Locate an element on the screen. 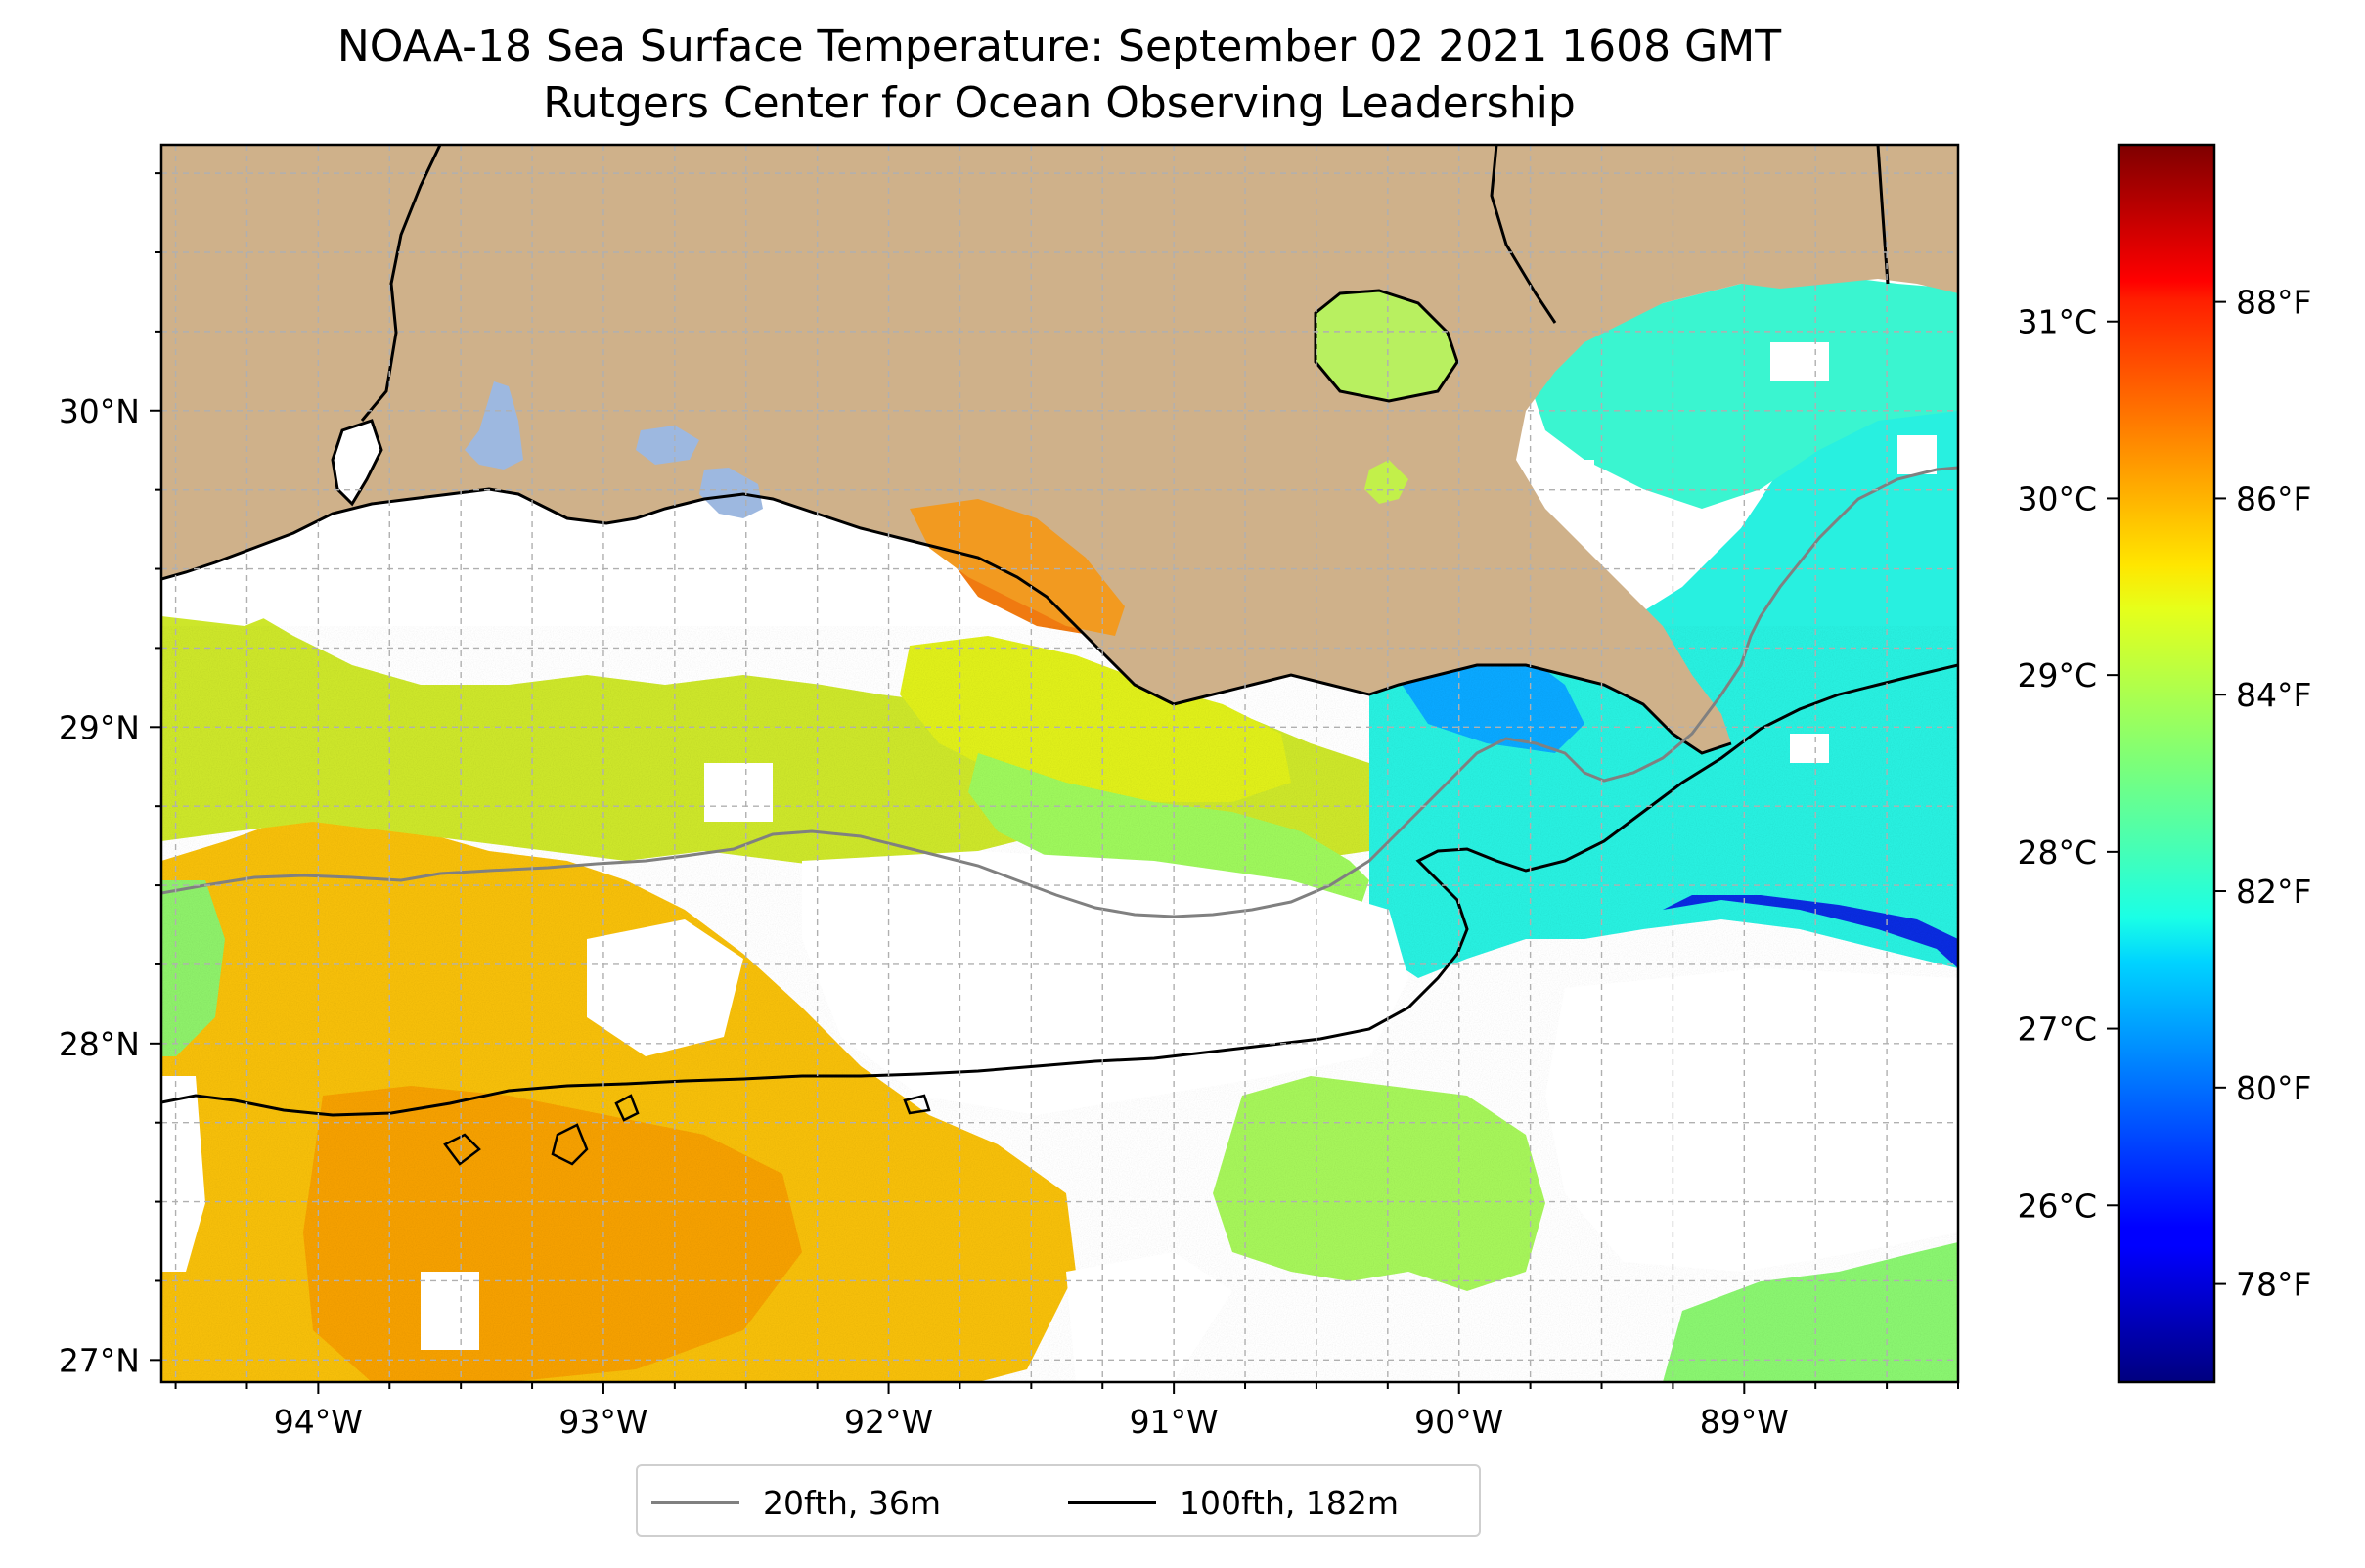 The image size is (2365, 1568). lat-tick-label: 30°N is located at coordinates (99, 411).